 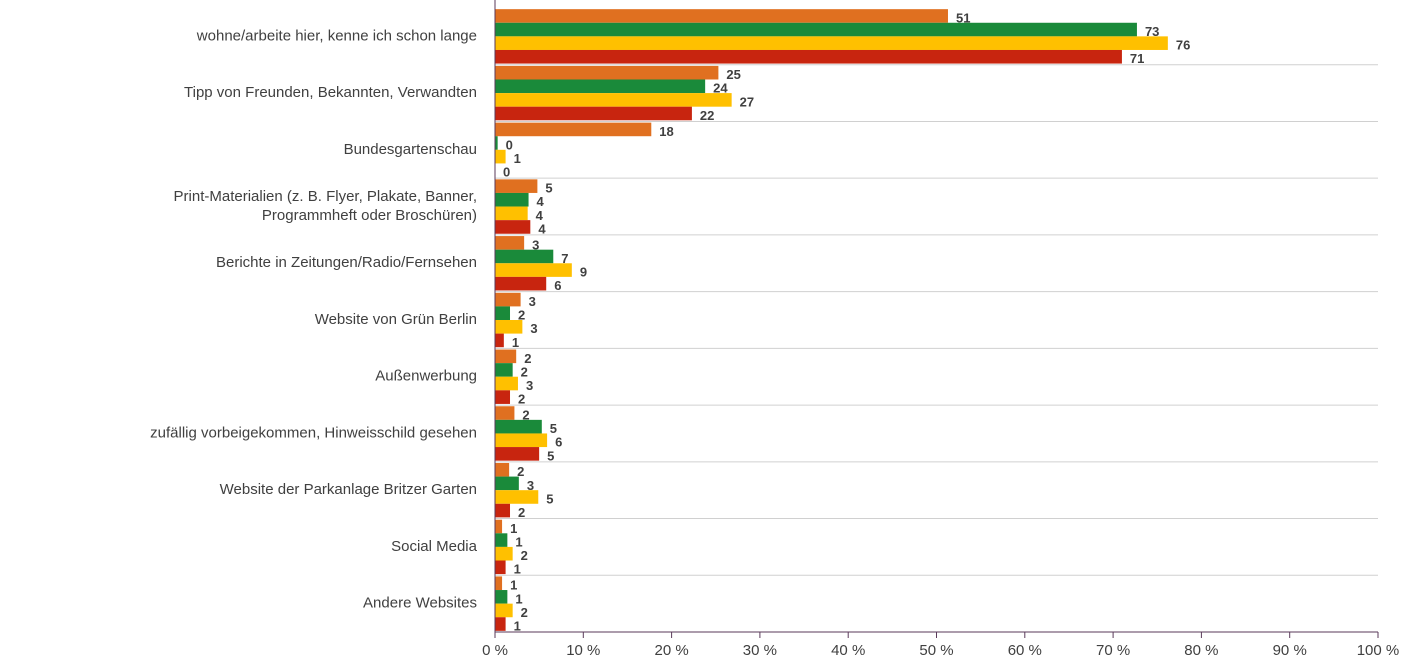 What do you see at coordinates (1290, 650) in the screenshot?
I see `x-tick-label: 90 %` at bounding box center [1290, 650].